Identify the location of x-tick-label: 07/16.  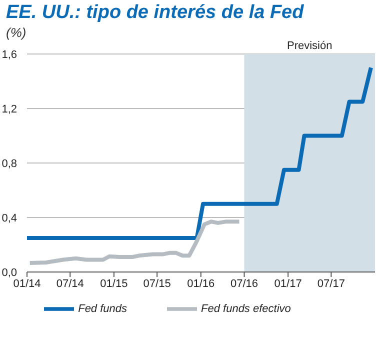
(244, 284).